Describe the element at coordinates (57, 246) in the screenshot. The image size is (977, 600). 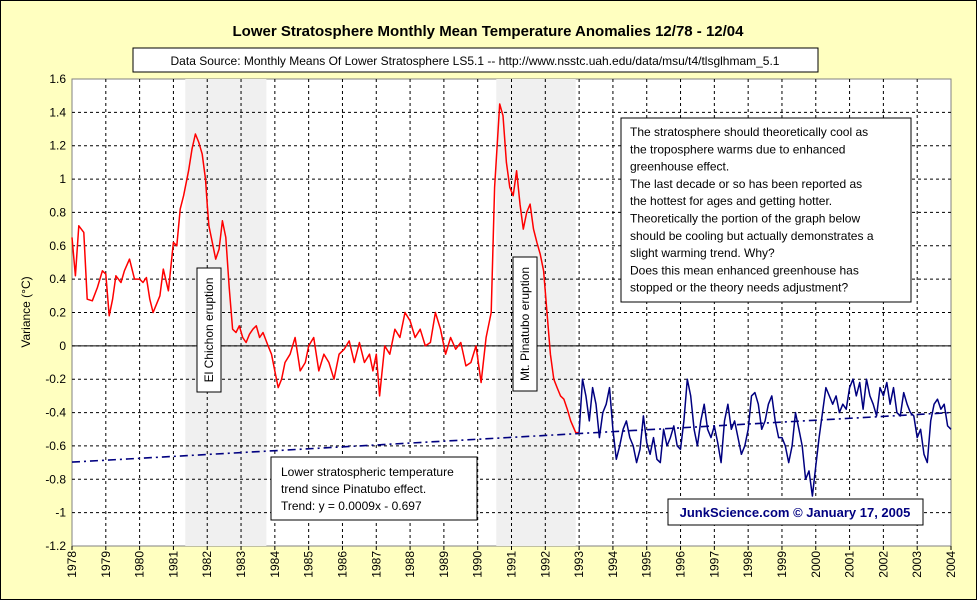
I see `y-tick-label: 0.6` at that location.